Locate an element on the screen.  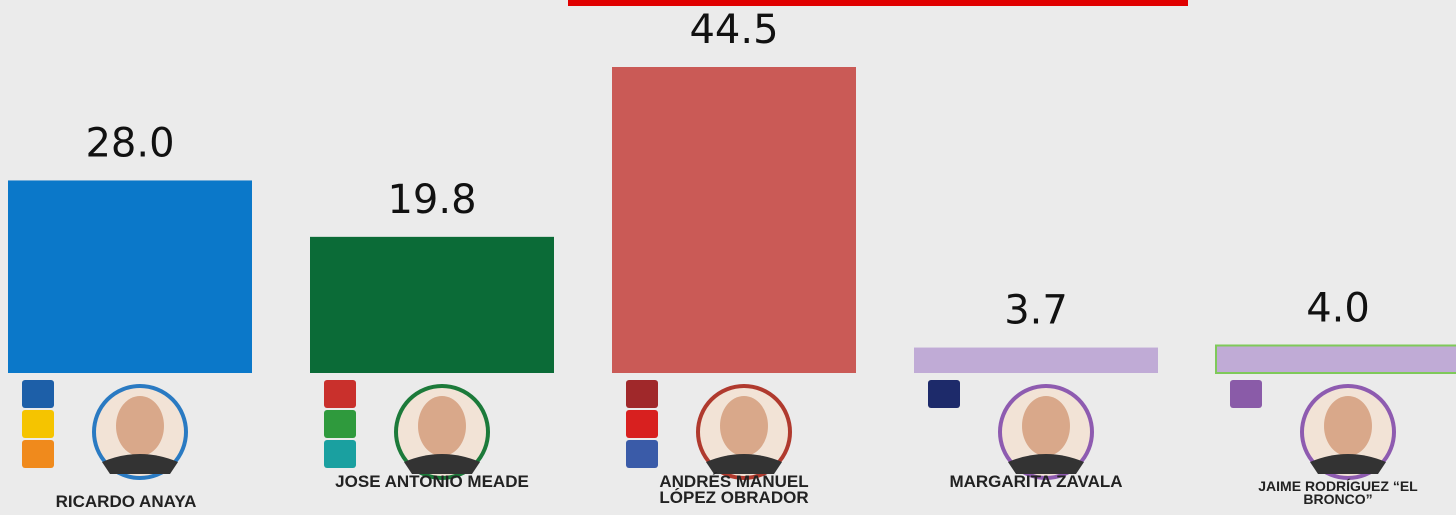
candidate-name: JAIME RODRÍGUEZ “EL BRONCO” is located at coordinates (1338, 492).